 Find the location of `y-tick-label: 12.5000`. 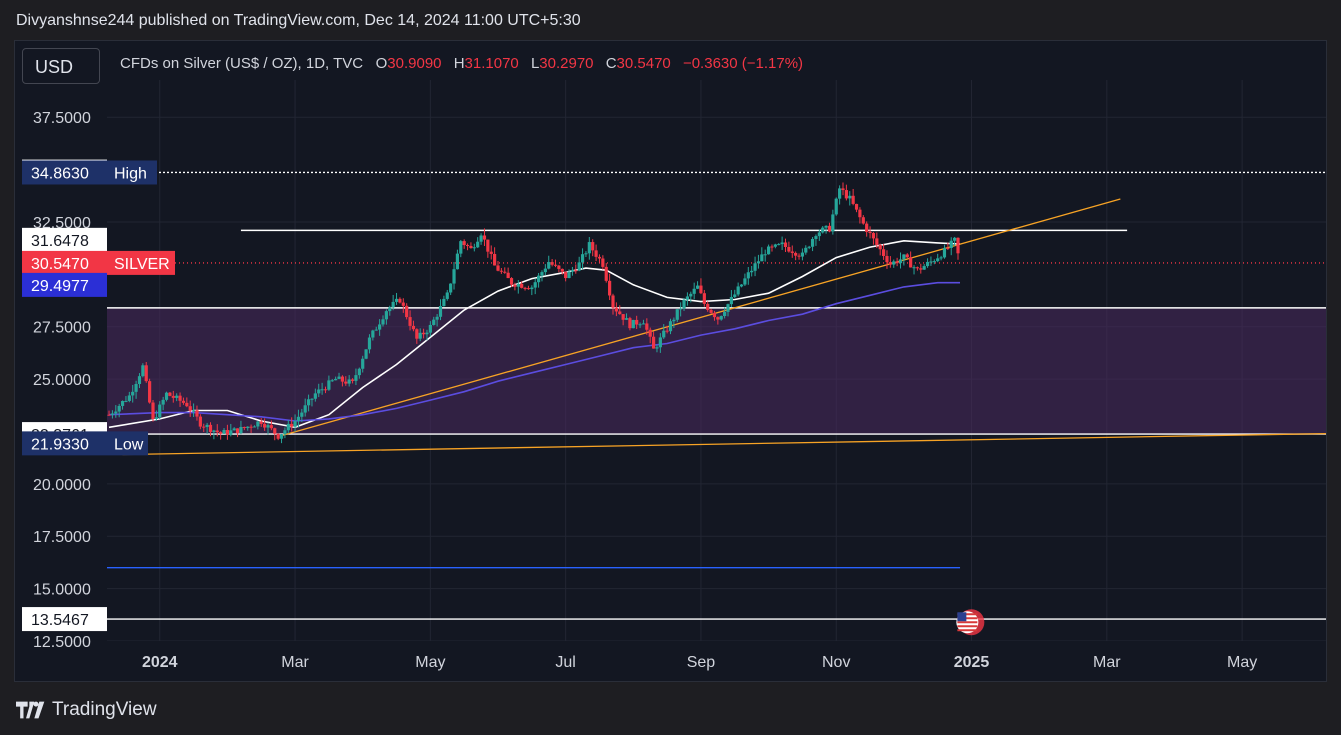

y-tick-label: 12.5000 is located at coordinates (62, 642).